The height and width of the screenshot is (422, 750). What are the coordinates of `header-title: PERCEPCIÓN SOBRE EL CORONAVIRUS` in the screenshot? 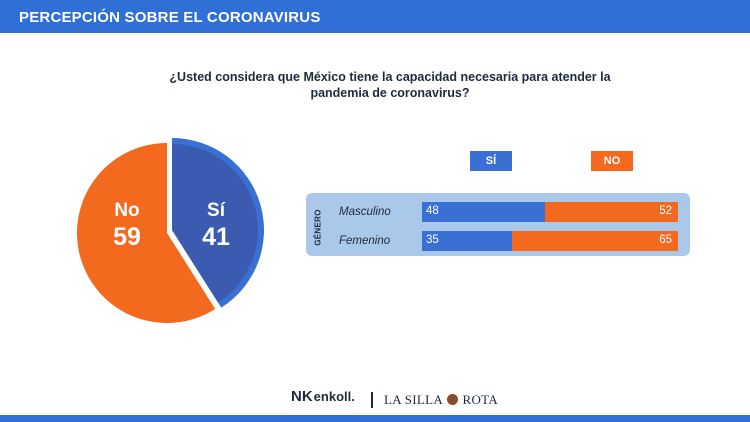 It's located at (170, 17).